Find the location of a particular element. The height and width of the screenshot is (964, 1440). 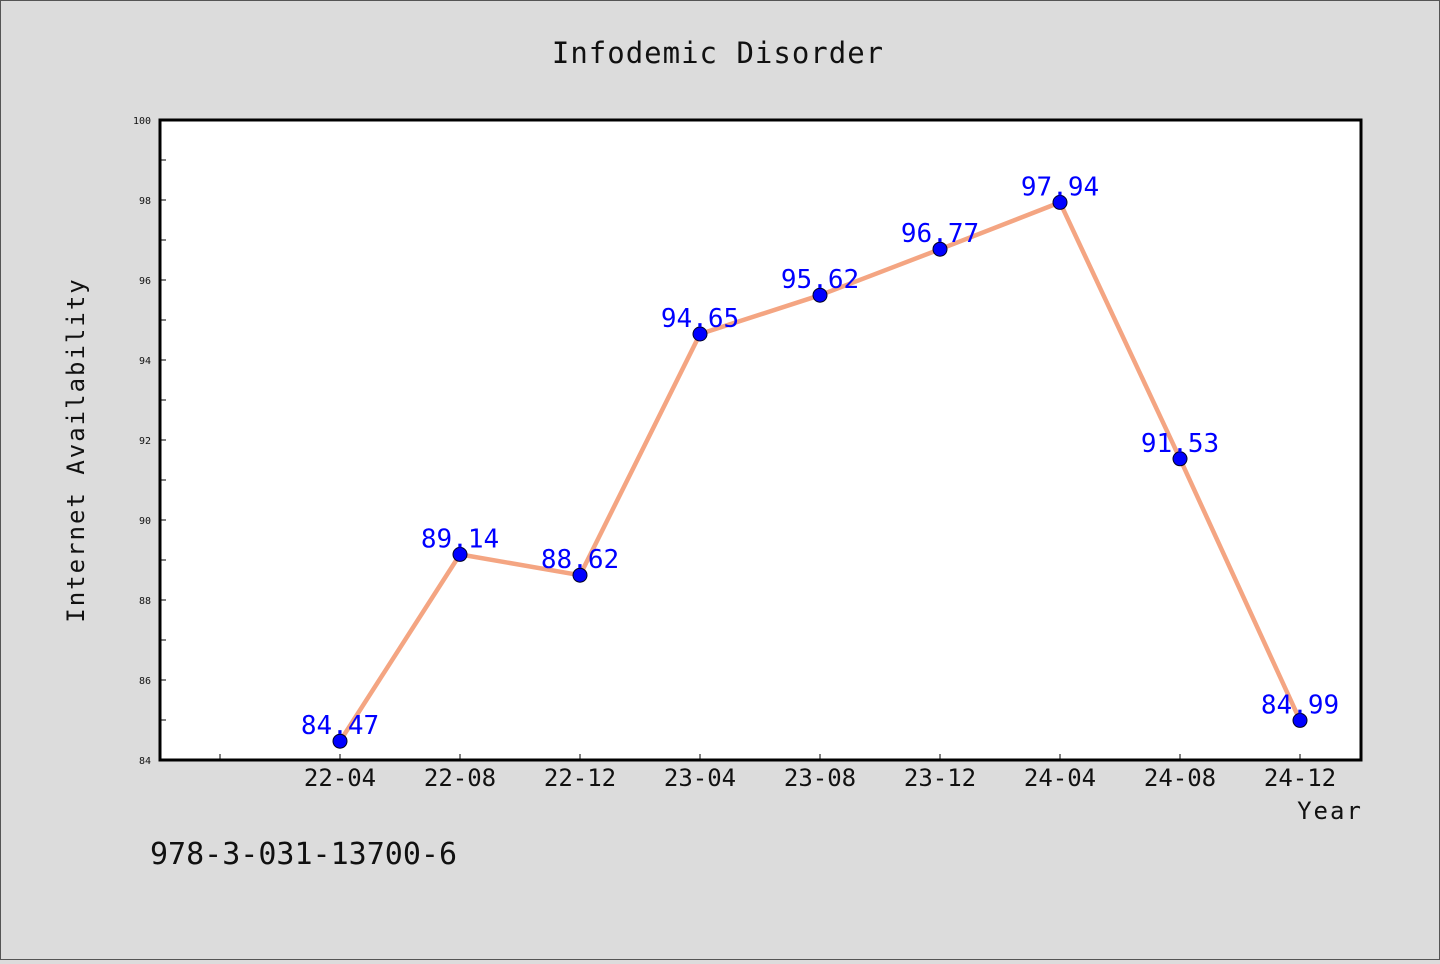

x-tick-label: 22-12 is located at coordinates (580, 778).